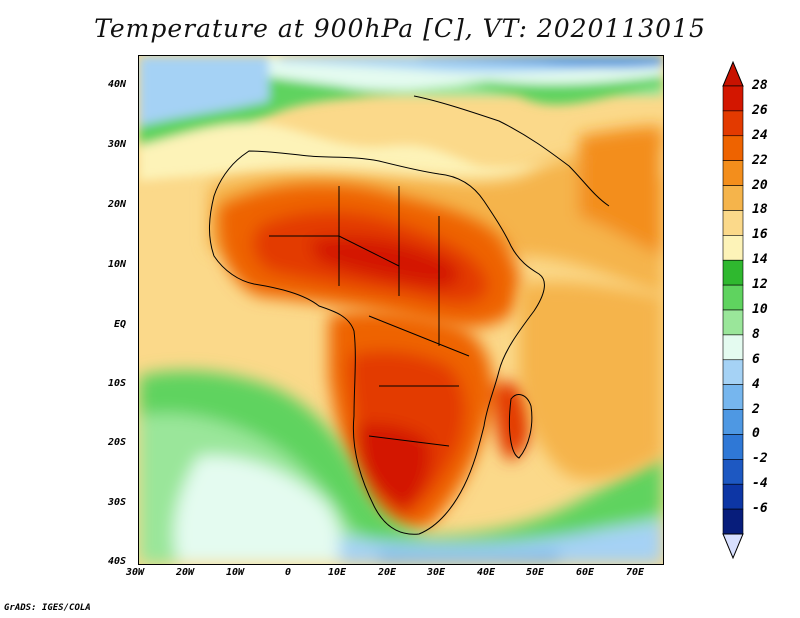 The image size is (800, 618). I want to click on colorbar-tick-label: 12, so click(760, 285).